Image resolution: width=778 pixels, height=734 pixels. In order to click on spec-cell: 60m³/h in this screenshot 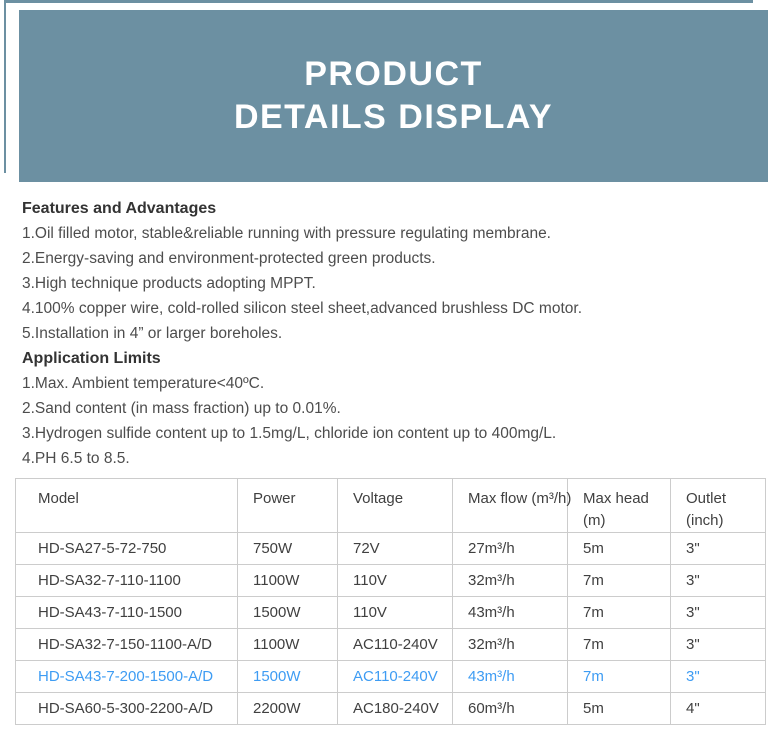, I will do `click(510, 708)`.